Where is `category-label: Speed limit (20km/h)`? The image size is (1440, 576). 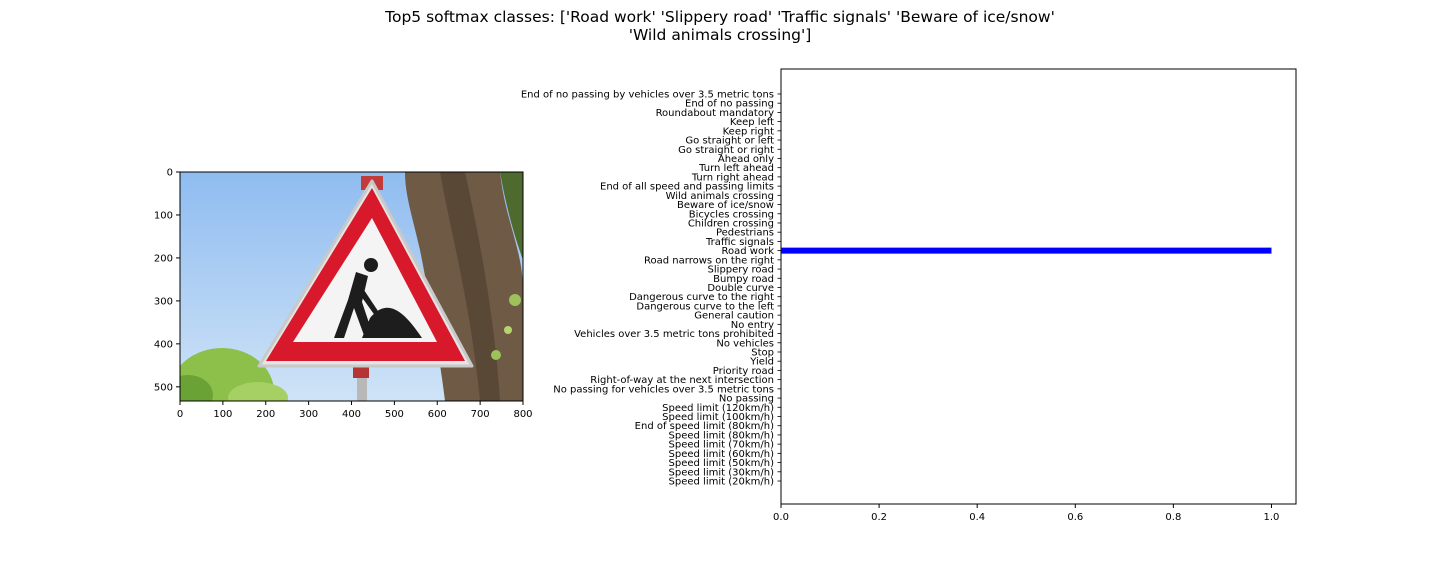
category-label: Speed limit (20km/h) is located at coordinates (722, 482).